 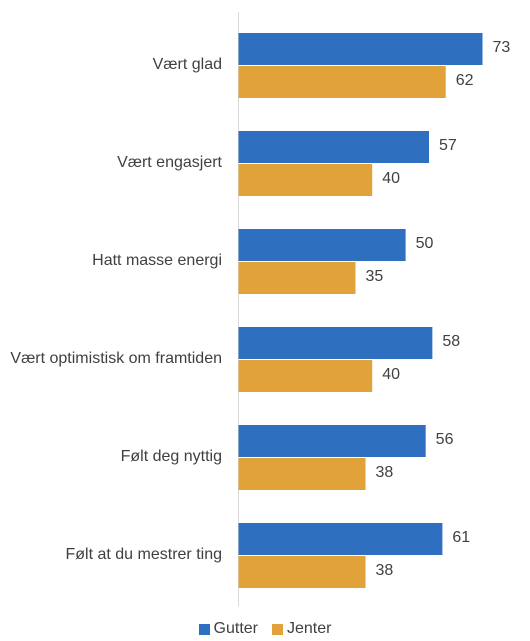 I want to click on category-label: Følt deg nyttig, so click(x=171, y=456).